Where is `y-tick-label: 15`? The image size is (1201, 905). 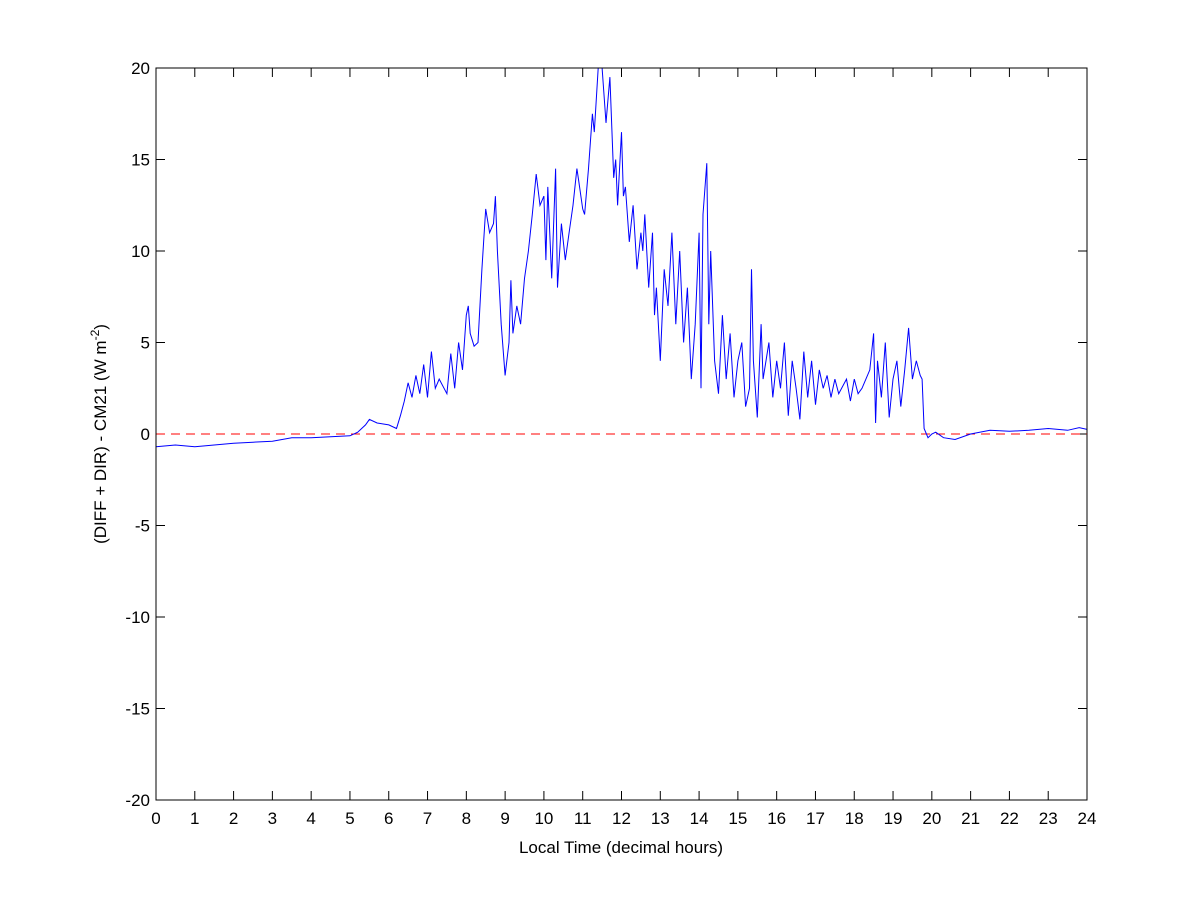
y-tick-label: 15 is located at coordinates (140, 160).